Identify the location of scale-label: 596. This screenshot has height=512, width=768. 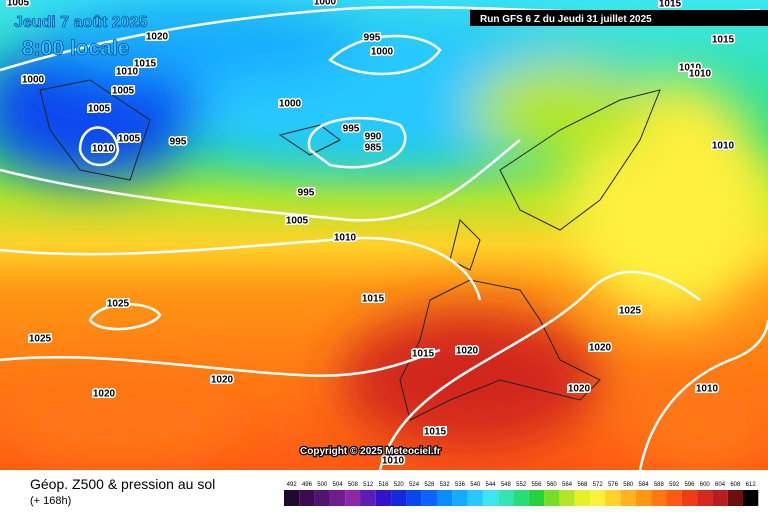
(689, 485).